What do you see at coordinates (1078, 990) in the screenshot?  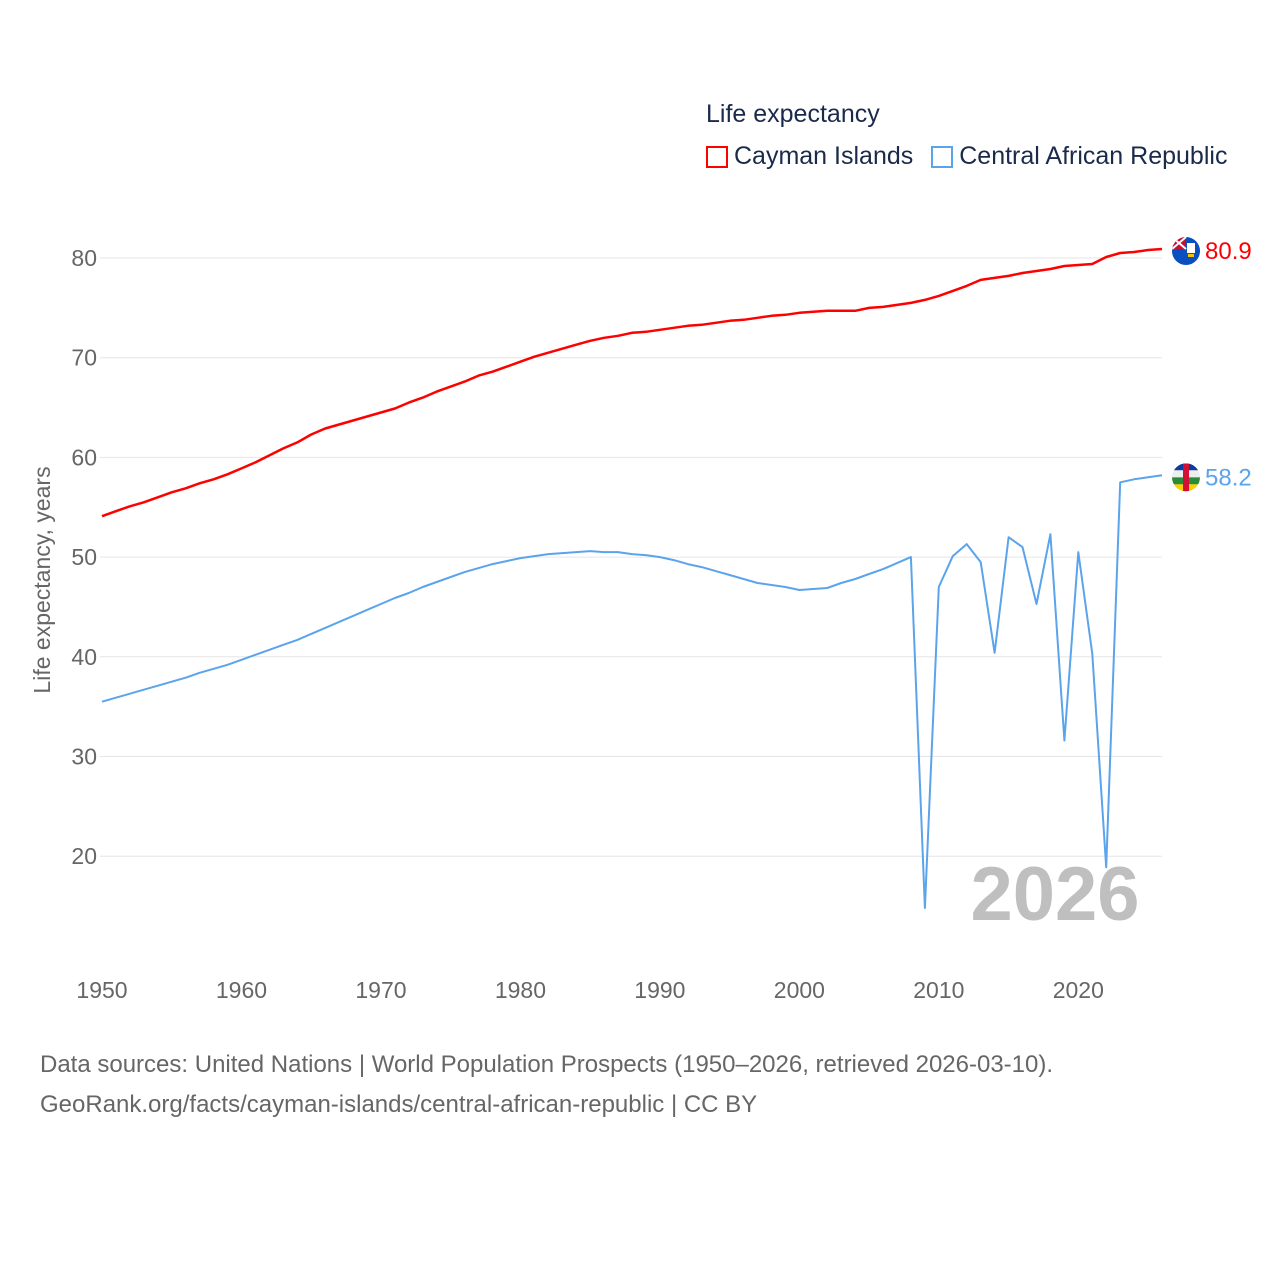 I see `x-tick-label: 2020` at bounding box center [1078, 990].